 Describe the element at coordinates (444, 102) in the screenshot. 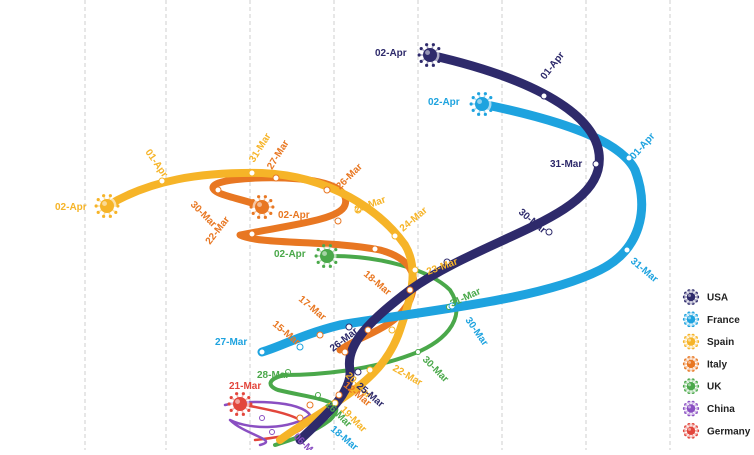

I see `marker-label-france: 02-Apr` at that location.